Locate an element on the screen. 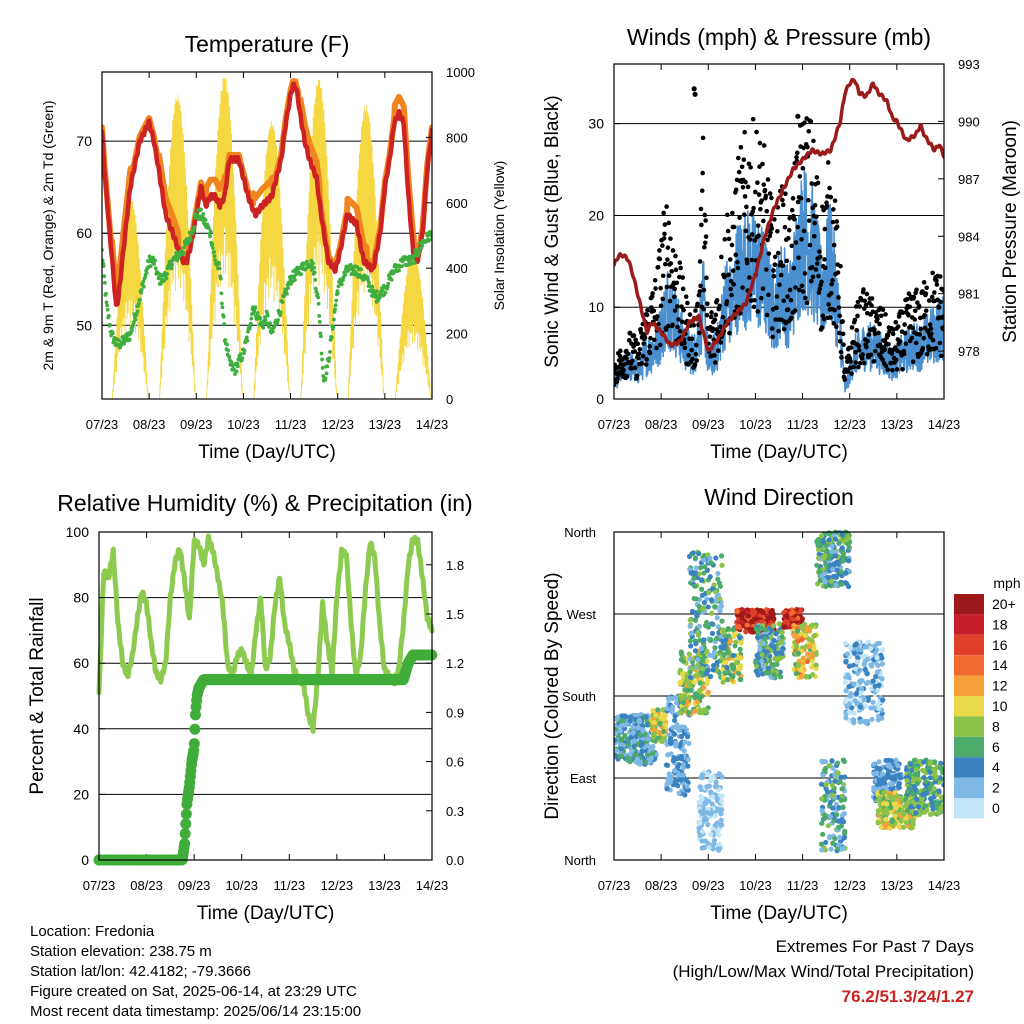  legend-label: 4 is located at coordinates (996, 767).